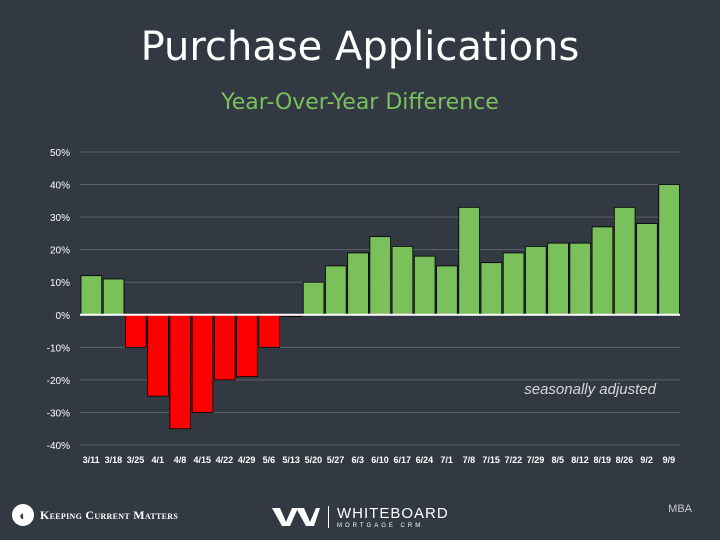  Describe the element at coordinates (58, 413) in the screenshot. I see `y-tick-label: -30%` at that location.